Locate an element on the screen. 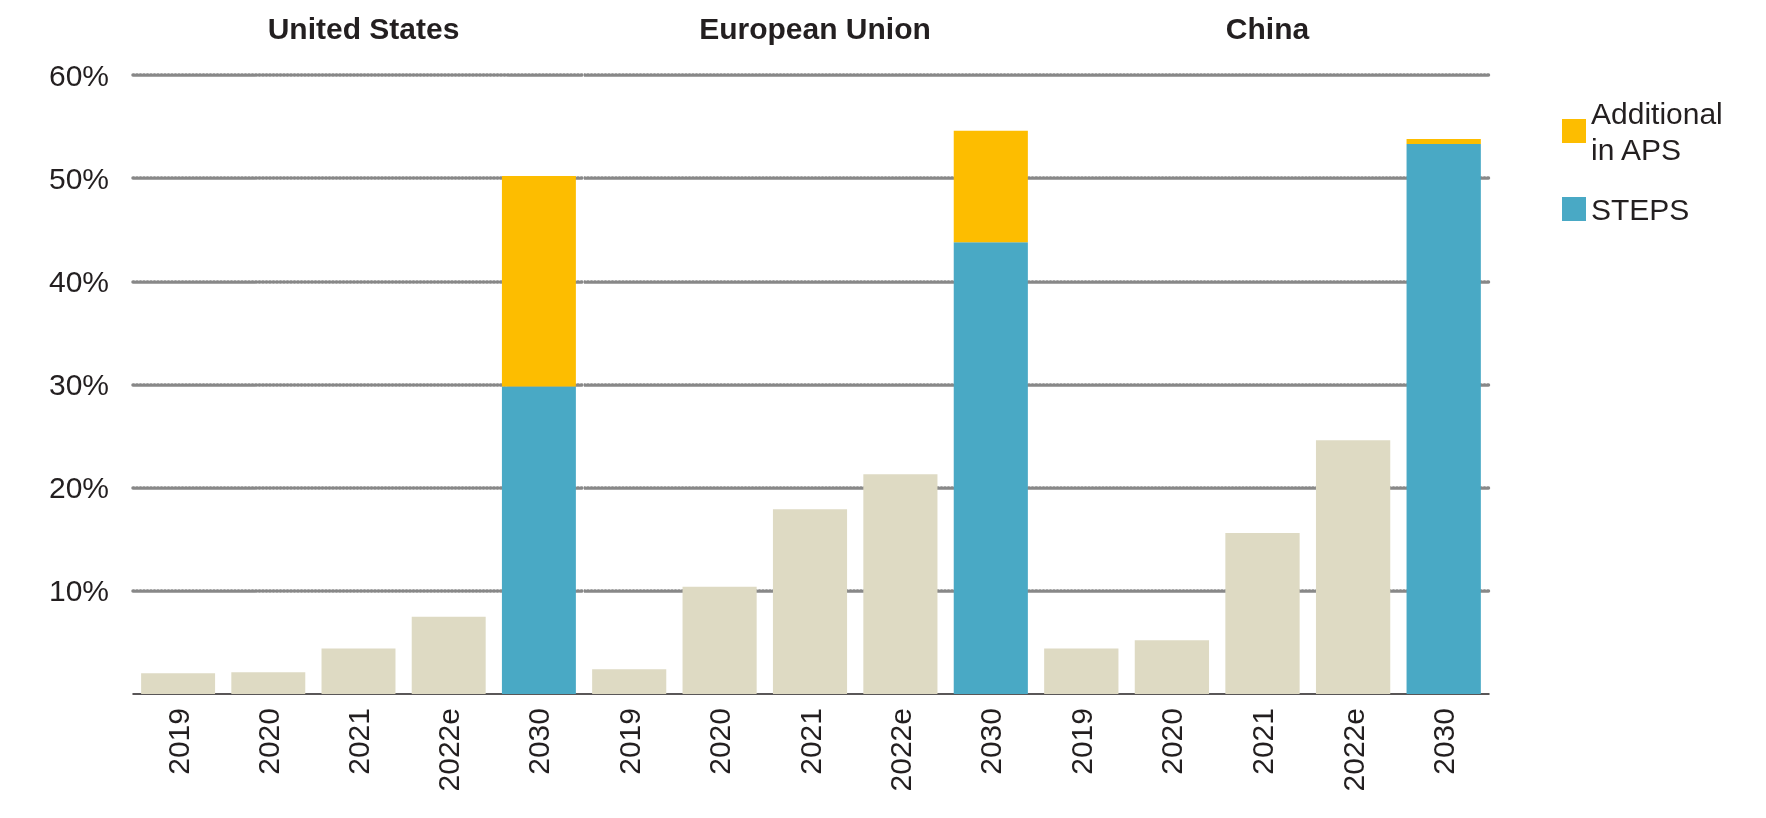 The width and height of the screenshot is (1766, 818). y-tick-label: 60% is located at coordinates (78, 75).